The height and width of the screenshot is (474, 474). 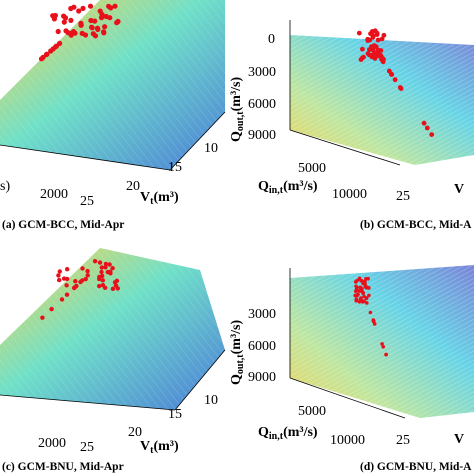 I want to click on panel-a-ylabel: Vt(m³), so click(x=159, y=198).